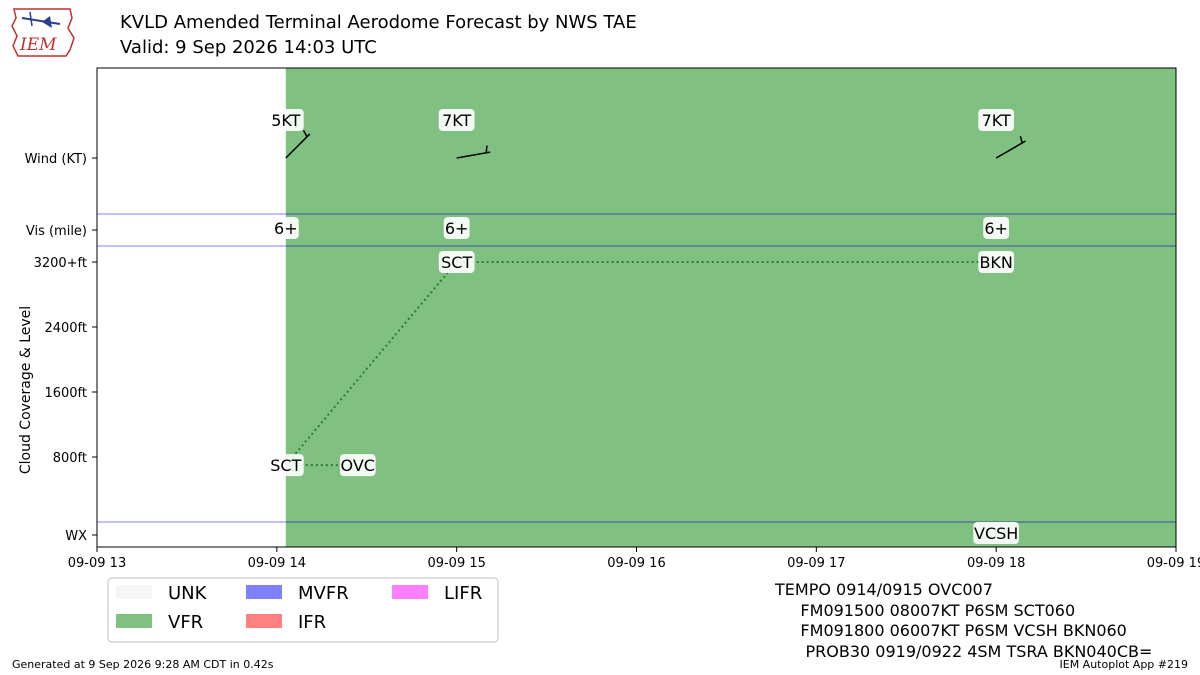  Describe the element at coordinates (65, 393) in the screenshot. I see `y-cloud-tick-label: 1600ft` at that location.